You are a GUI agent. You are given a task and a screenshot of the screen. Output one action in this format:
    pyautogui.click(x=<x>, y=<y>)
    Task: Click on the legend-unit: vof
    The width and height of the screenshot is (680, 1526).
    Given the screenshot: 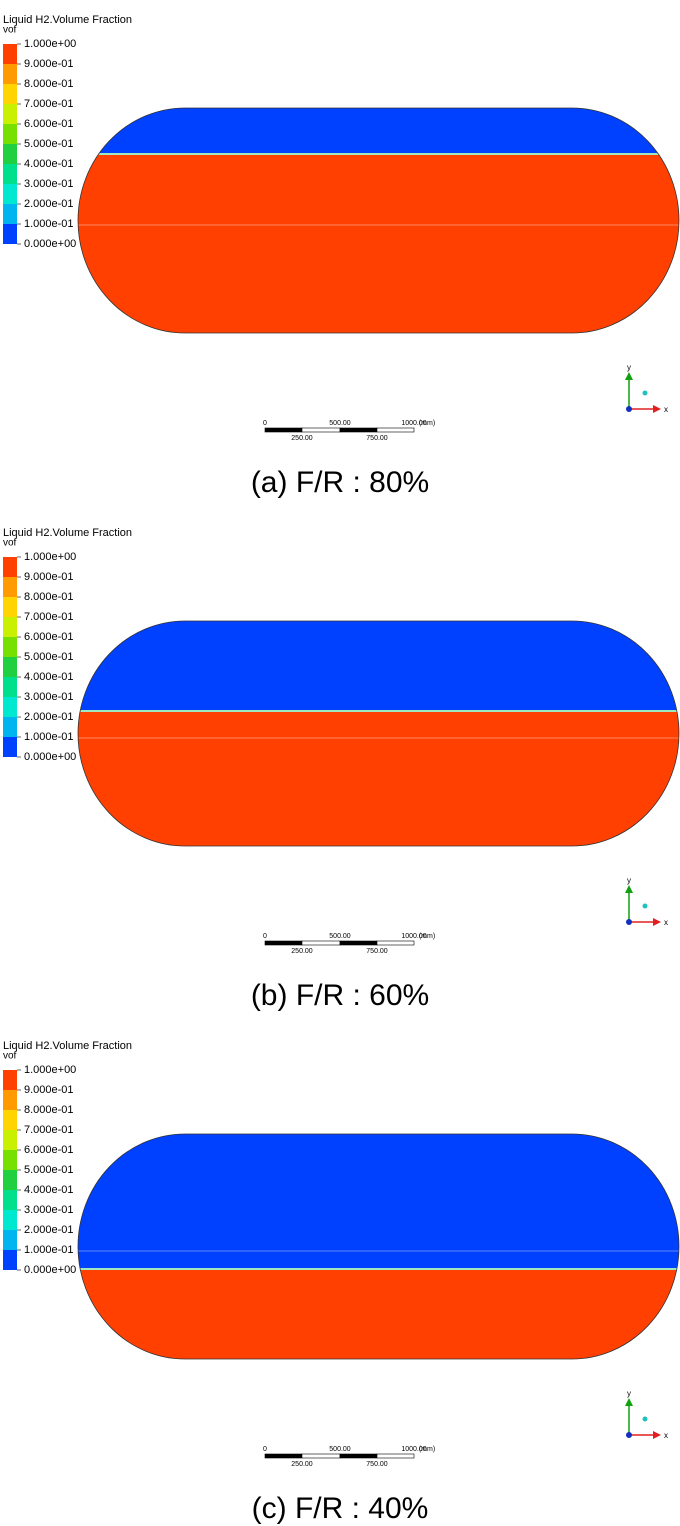 What is the action you would take?
    pyautogui.click(x=10, y=543)
    